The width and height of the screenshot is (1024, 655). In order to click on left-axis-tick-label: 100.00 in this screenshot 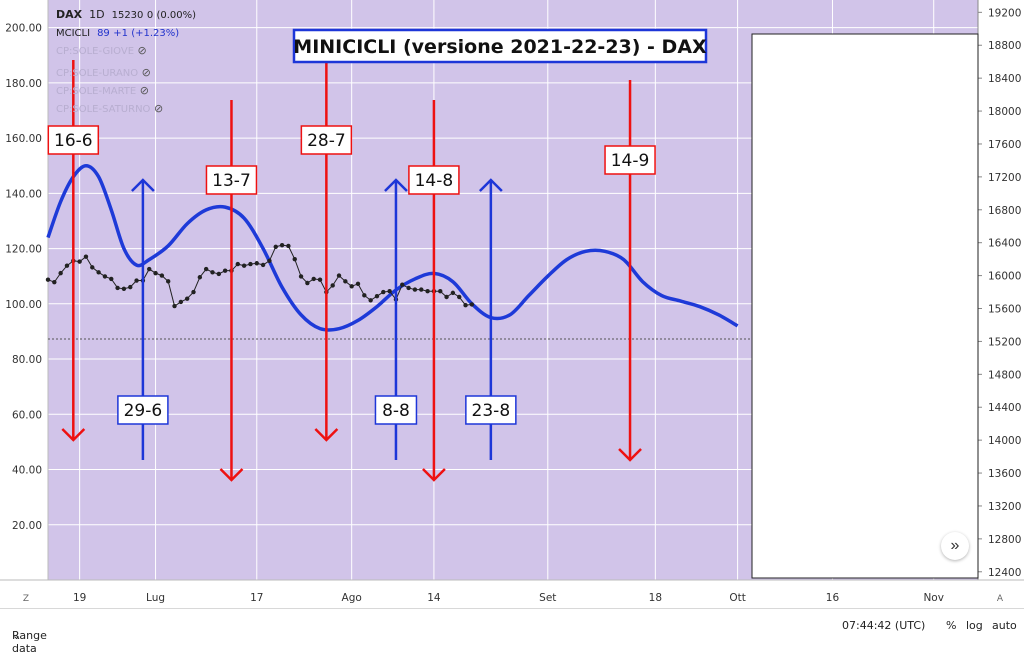, I will do `click(23, 305)`.